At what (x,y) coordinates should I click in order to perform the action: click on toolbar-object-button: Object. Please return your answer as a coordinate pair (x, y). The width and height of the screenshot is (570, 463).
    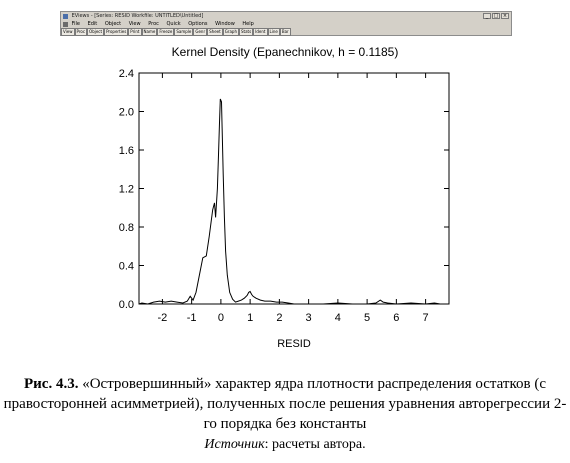
    Looking at the image, I should click on (96, 32).